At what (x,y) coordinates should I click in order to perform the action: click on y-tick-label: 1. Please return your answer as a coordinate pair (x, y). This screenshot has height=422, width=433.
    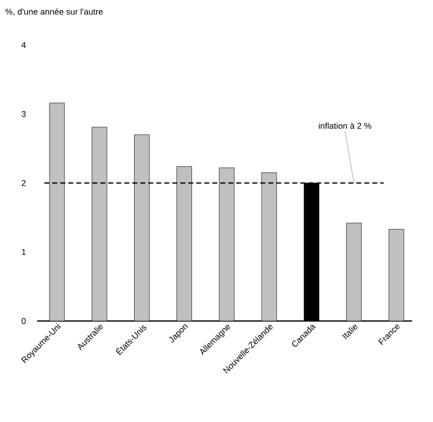
    Looking at the image, I should click on (24, 252).